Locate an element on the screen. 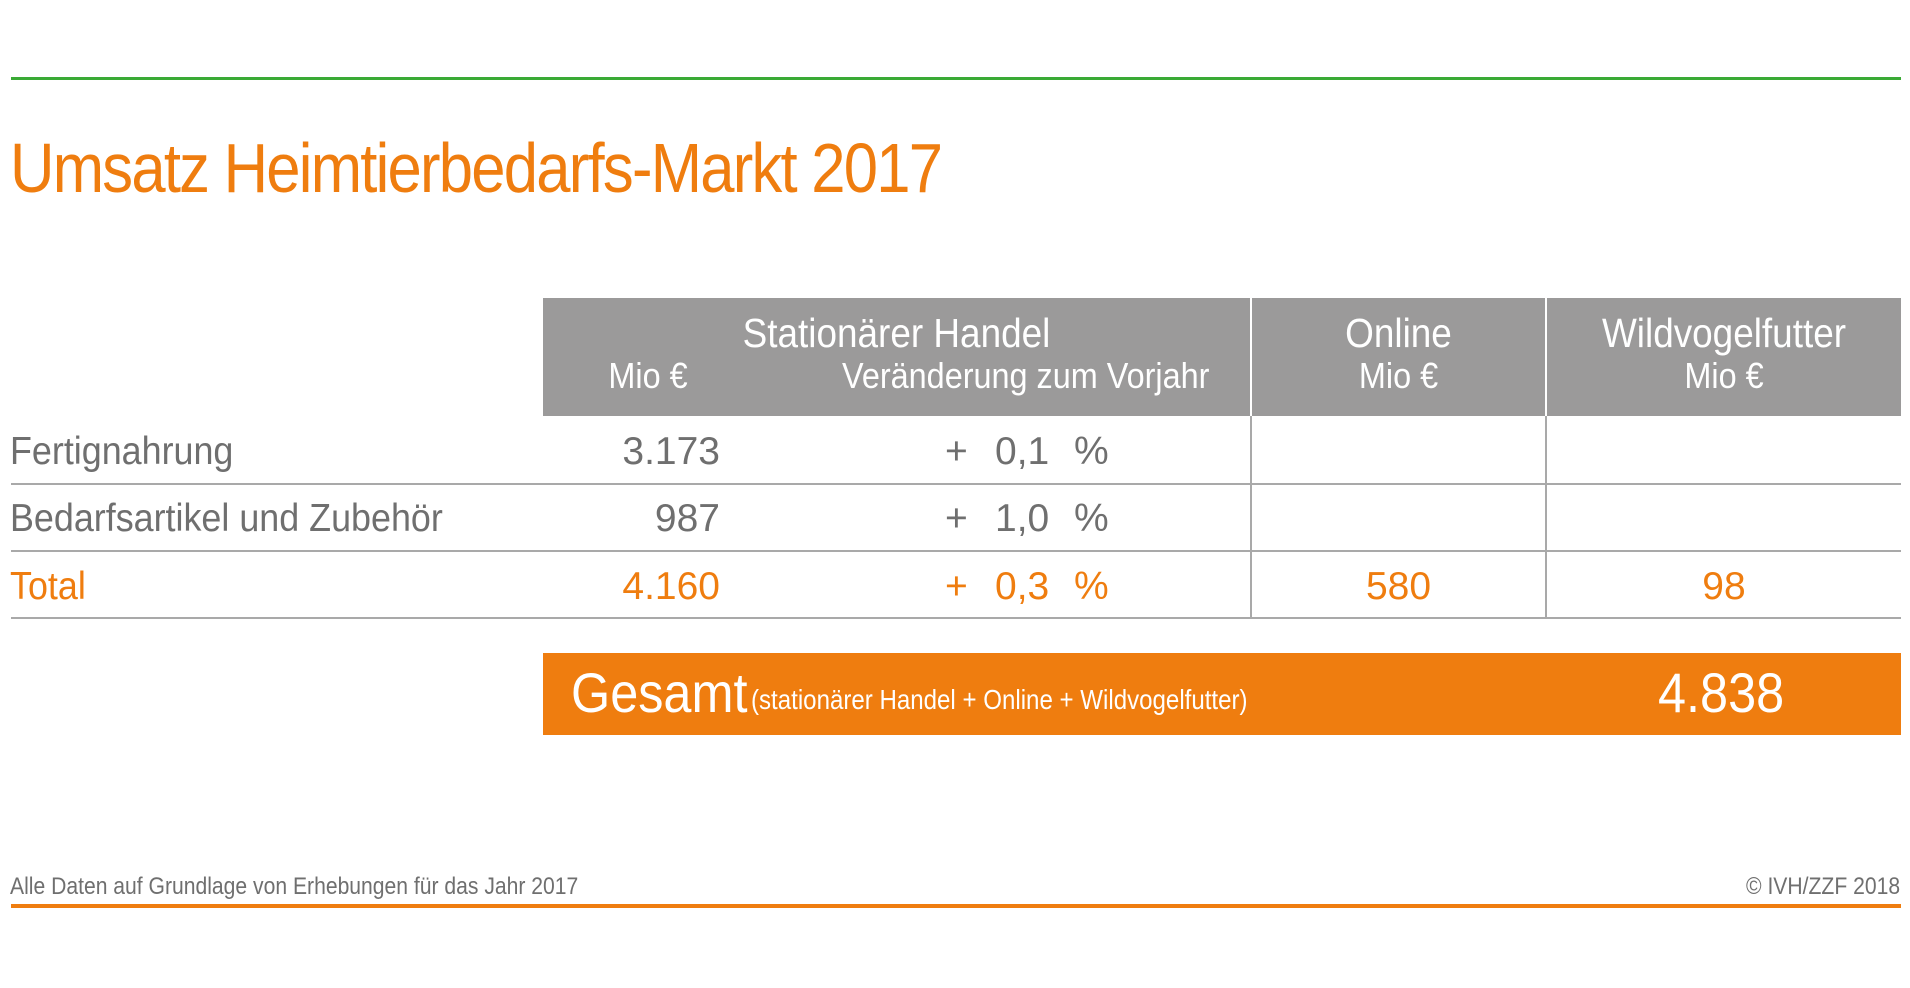 Image resolution: width=1910 pixels, height=988 pixels. header-wildvogelfutter: Wildvogelfutter Mio € is located at coordinates (1724, 357).